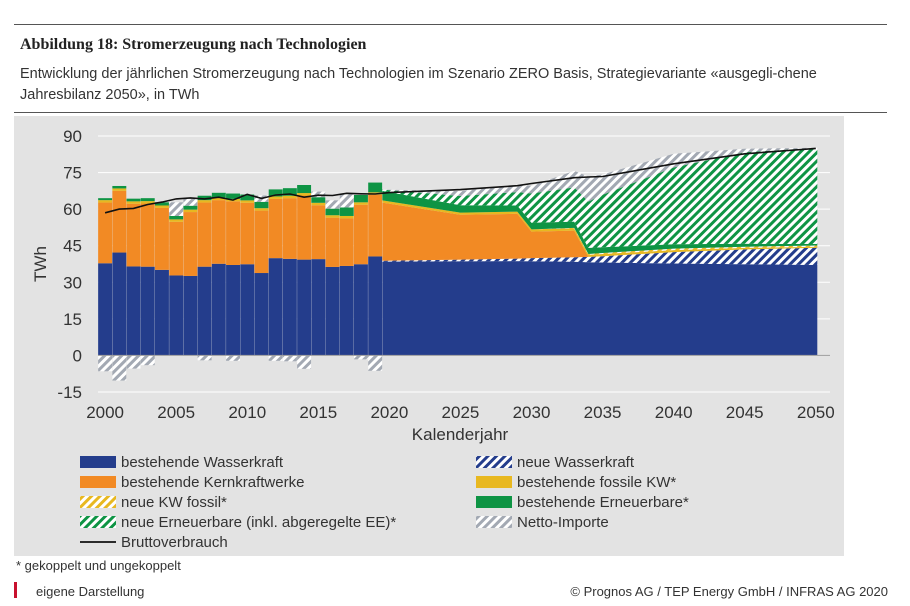 This screenshot has width=910, height=606. Describe the element at coordinates (304, 307) in the screenshot. I see `bar-bestehende-wasserkraft-2014` at that location.